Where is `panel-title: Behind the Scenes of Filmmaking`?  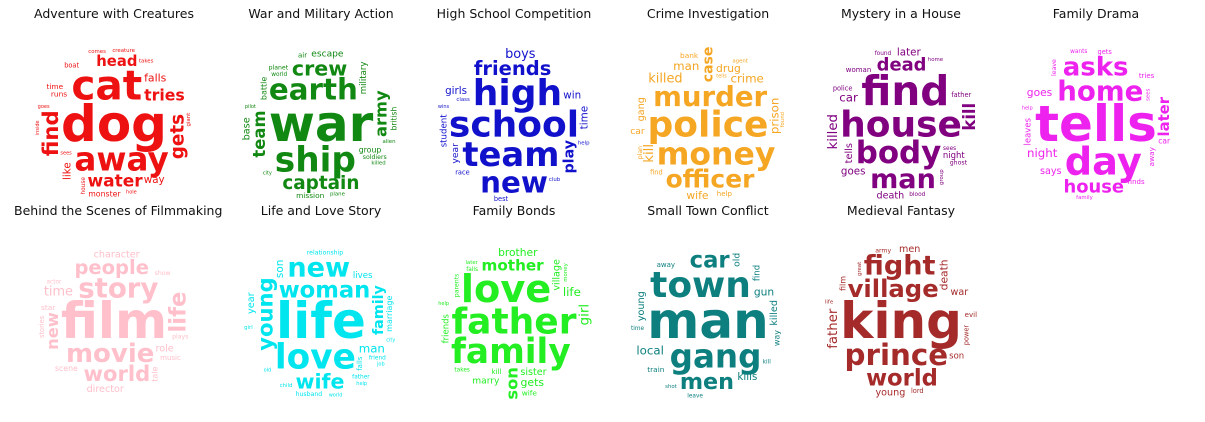
panel-title: Behind the Scenes of Filmmaking is located at coordinates (118, 210).